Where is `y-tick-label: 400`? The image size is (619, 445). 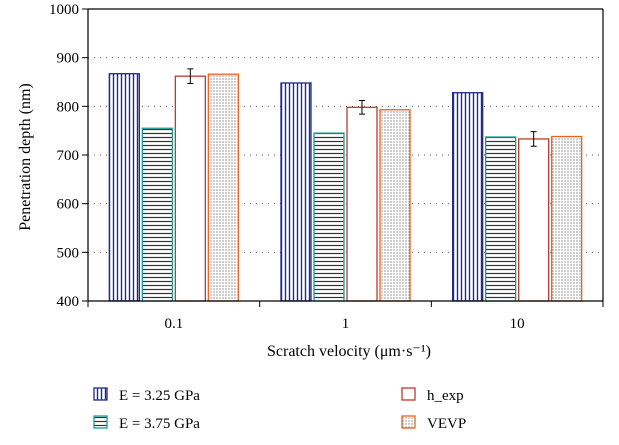 y-tick-label: 400 is located at coordinates (68, 302).